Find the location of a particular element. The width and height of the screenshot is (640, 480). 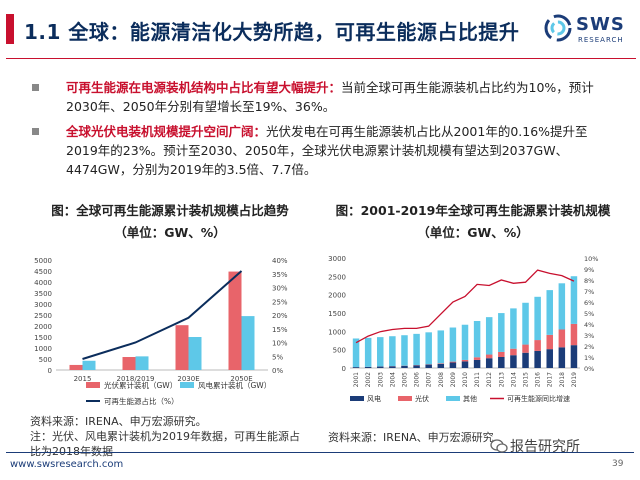

bullet-square-icon is located at coordinates (35, 131).